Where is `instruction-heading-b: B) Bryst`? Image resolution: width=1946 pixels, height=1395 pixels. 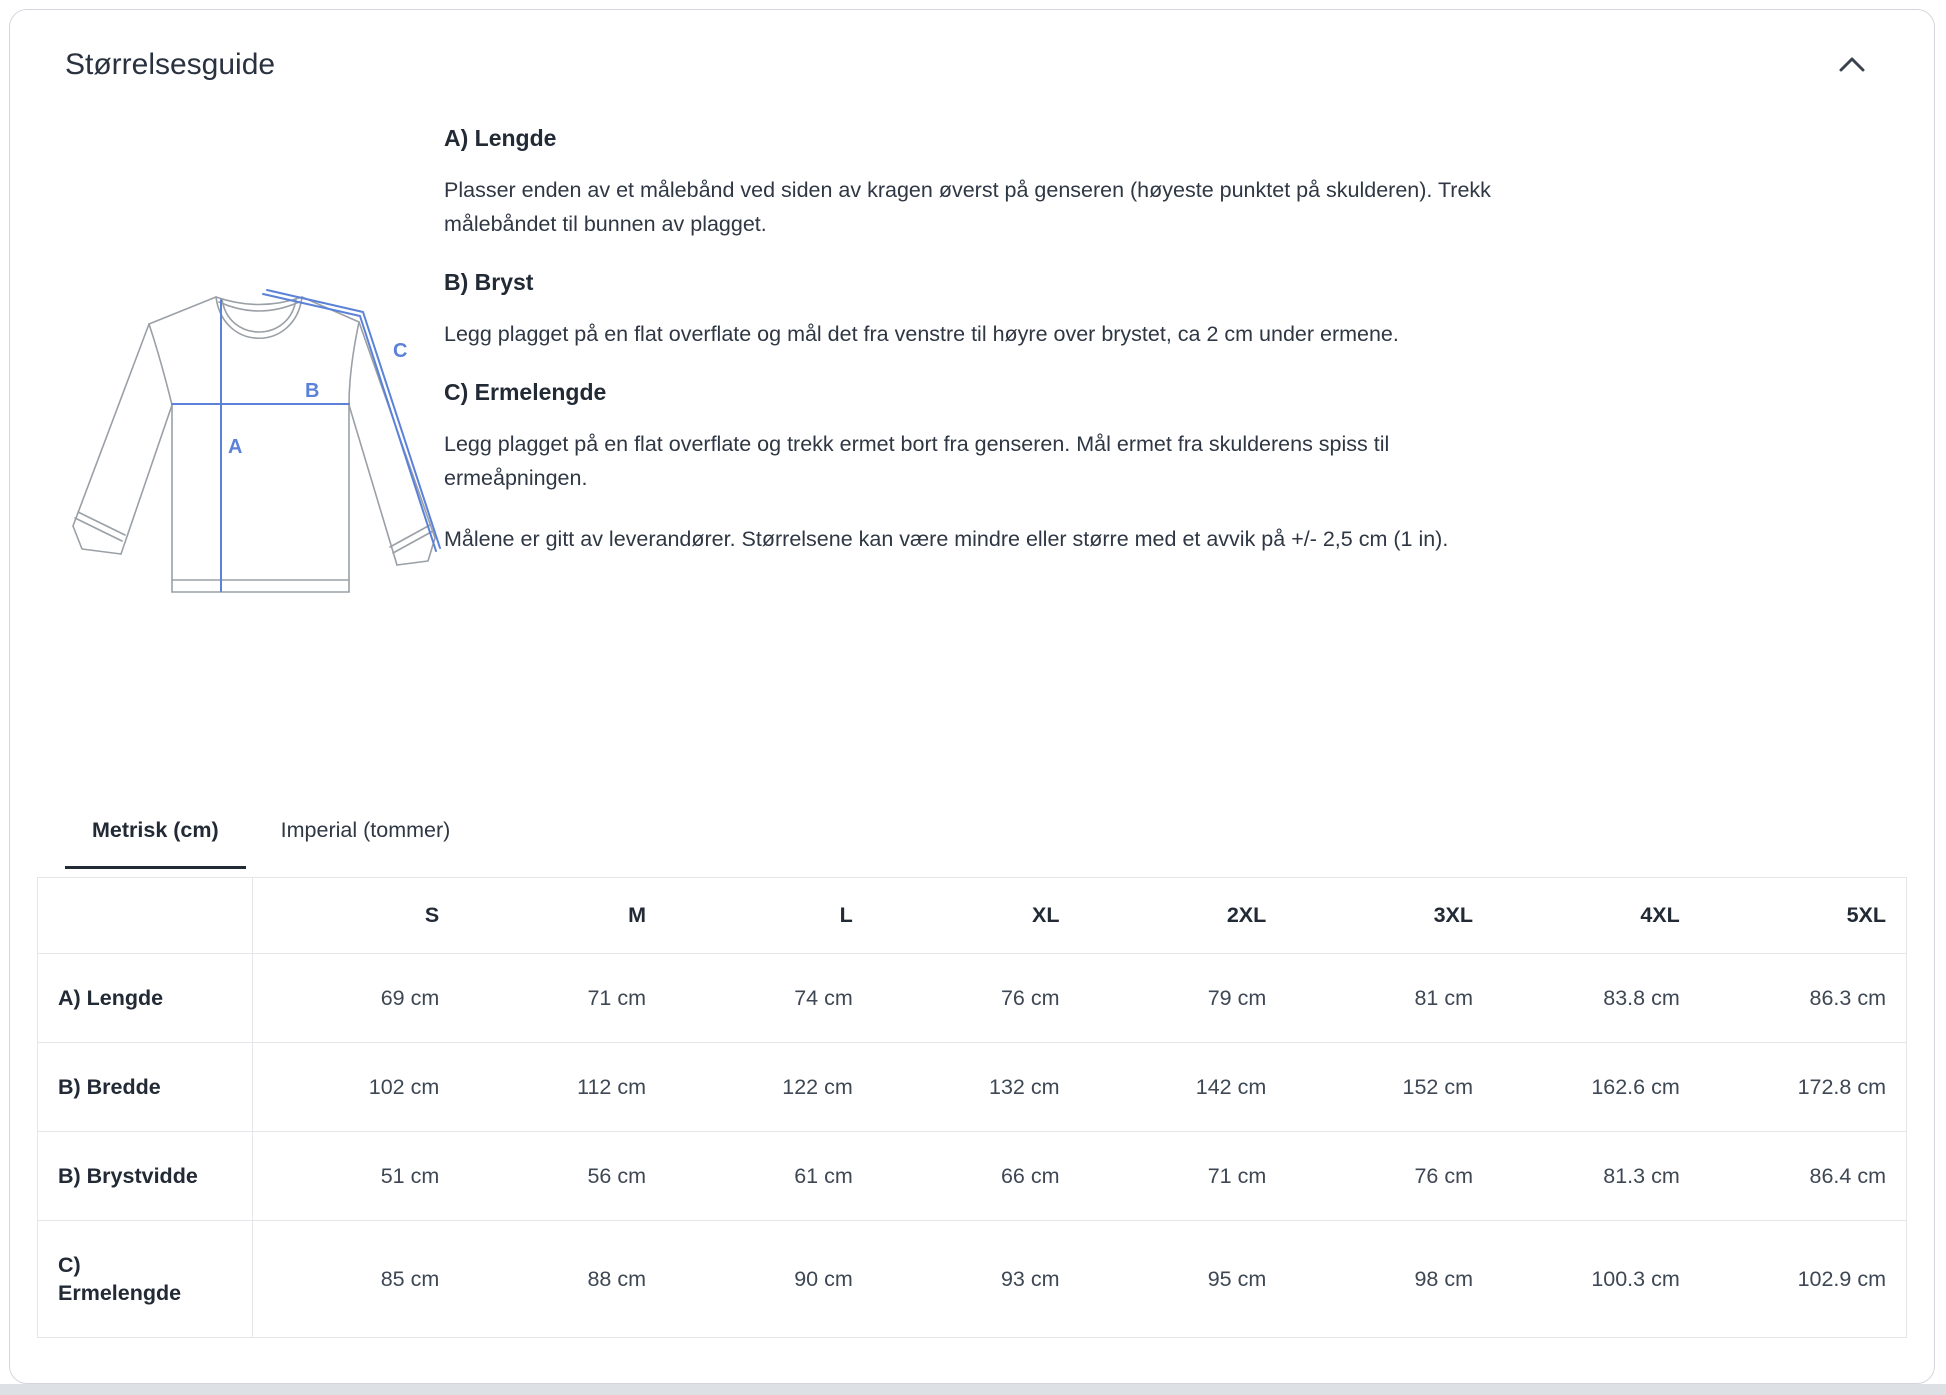
instruction-heading-b: B) Bryst is located at coordinates (489, 282).